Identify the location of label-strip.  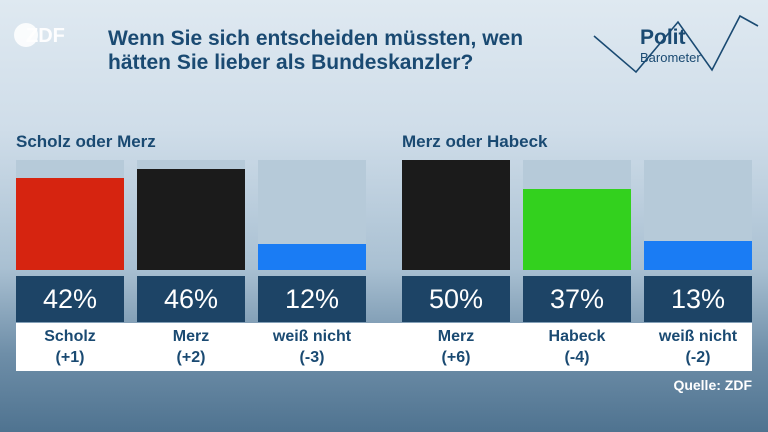
(384, 347).